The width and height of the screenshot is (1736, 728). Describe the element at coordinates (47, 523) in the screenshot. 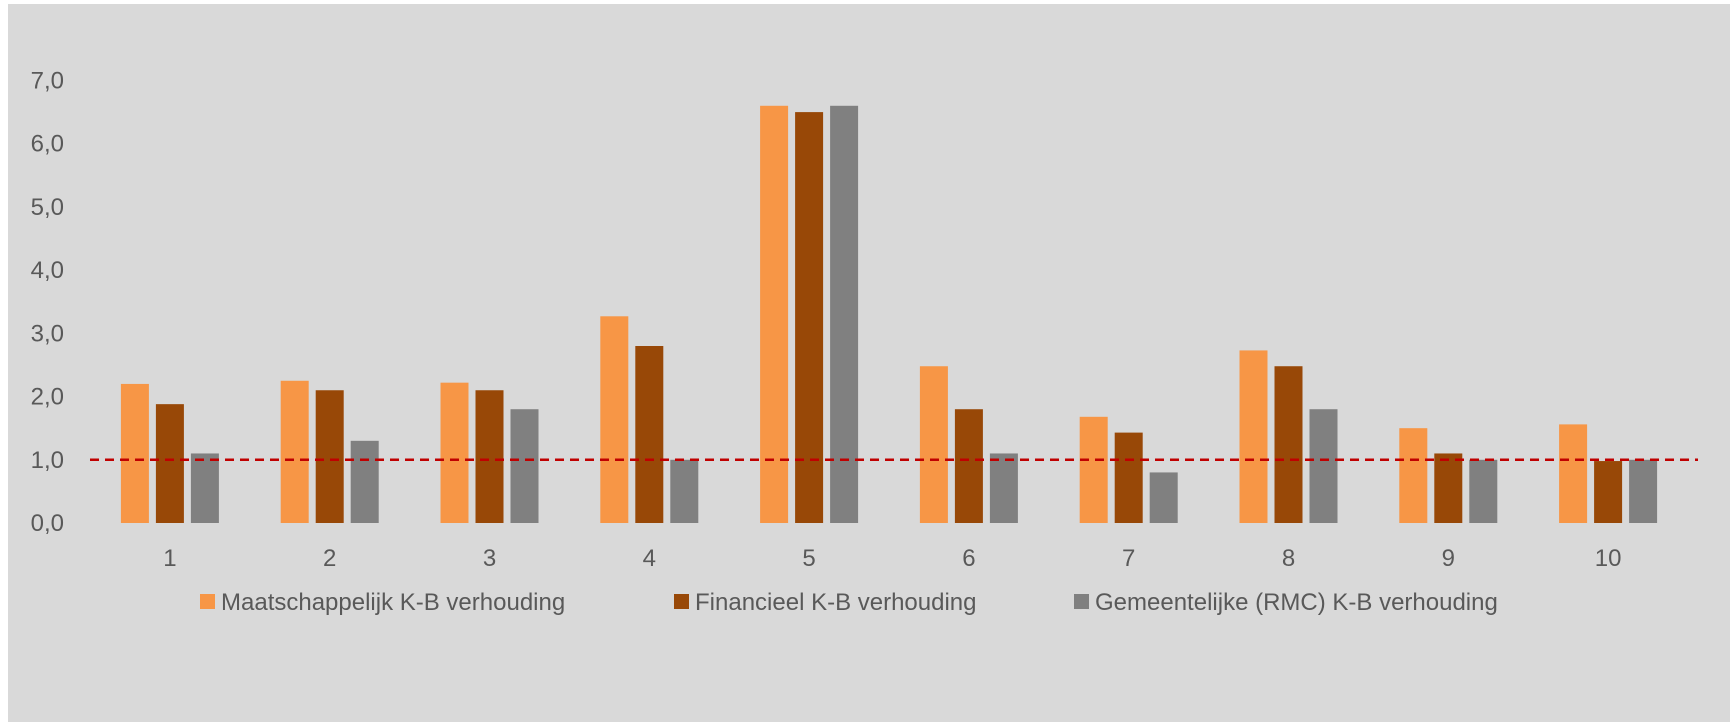

I see `y-tick-label: 0,0` at that location.